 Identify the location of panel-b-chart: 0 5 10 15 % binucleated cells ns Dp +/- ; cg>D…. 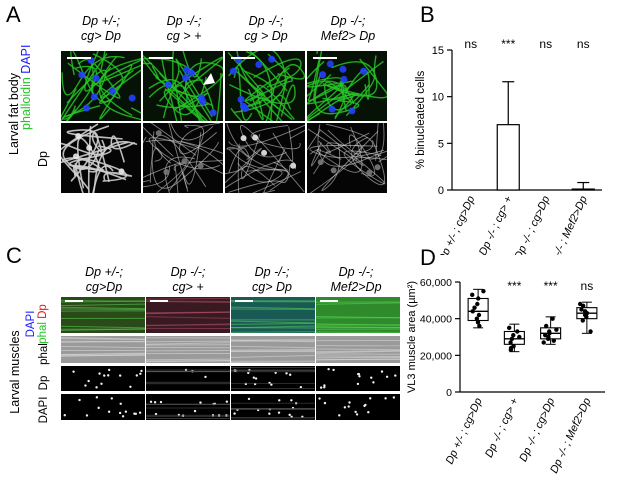
(508, 146).